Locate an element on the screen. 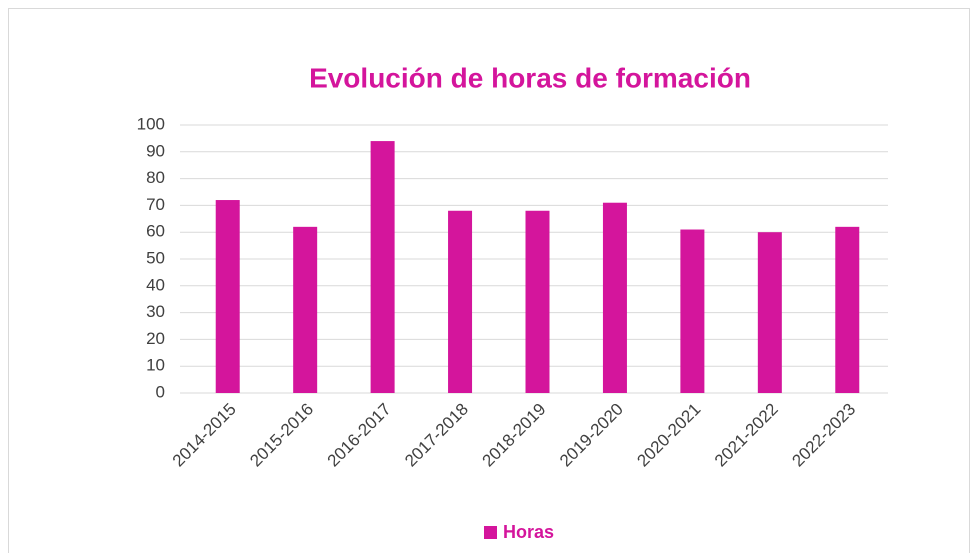 This screenshot has height=553, width=978. legend-label: Horas is located at coordinates (528, 532).